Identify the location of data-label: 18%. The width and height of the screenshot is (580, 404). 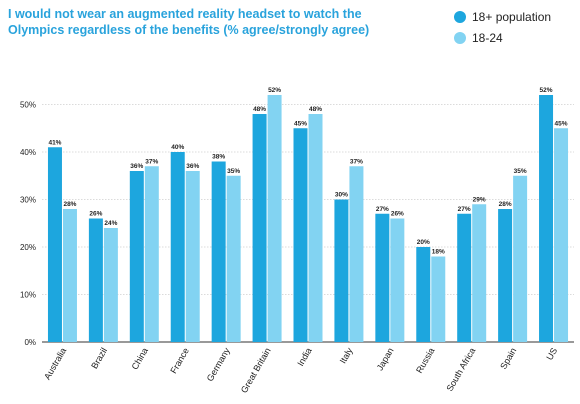
(438, 252).